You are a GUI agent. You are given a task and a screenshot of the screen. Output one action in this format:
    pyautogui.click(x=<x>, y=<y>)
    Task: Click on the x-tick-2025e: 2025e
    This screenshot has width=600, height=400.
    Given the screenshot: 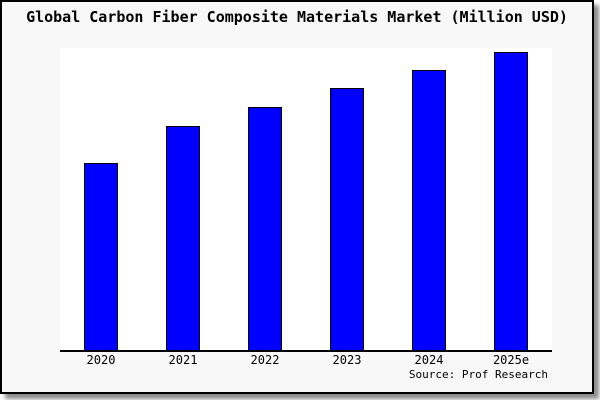 What is the action you would take?
    pyautogui.click(x=511, y=360)
    